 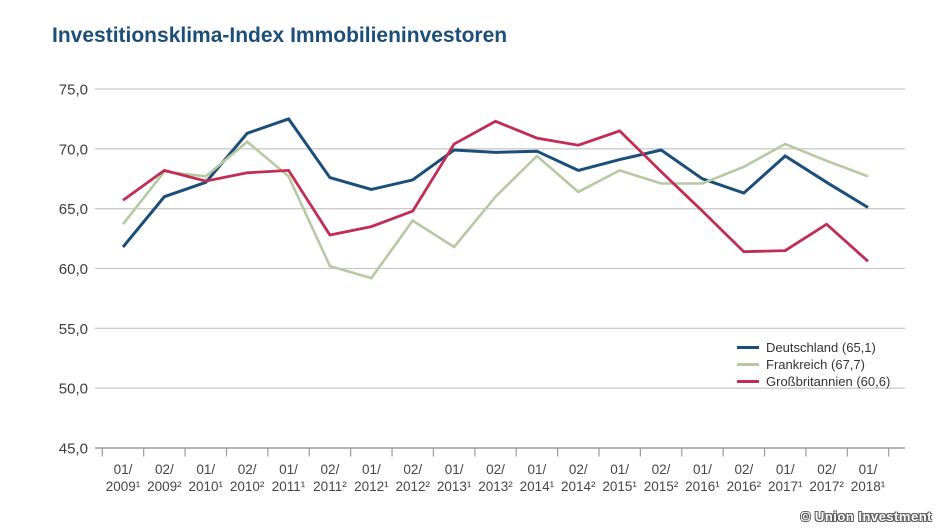 What do you see at coordinates (289, 486) in the screenshot?
I see `x-tick-label-line2: 2011¹` at bounding box center [289, 486].